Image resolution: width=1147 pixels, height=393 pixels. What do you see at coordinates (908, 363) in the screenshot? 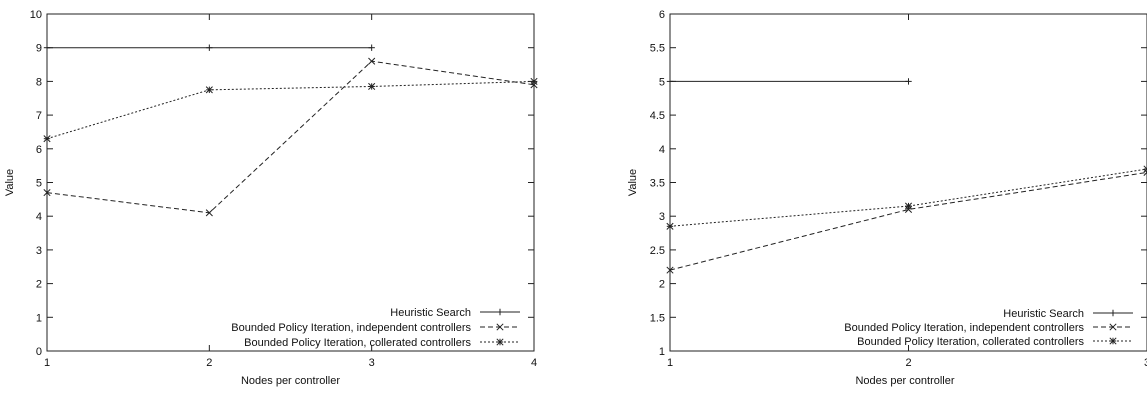
I see `chart-2-xtick-label: 2` at bounding box center [908, 363].